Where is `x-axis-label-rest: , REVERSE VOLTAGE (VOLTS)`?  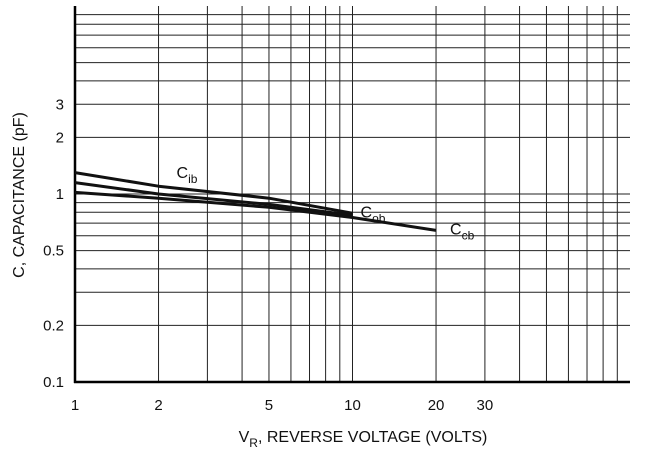 x-axis-label-rest: , REVERSE VOLTAGE (VOLTS) is located at coordinates (372, 437).